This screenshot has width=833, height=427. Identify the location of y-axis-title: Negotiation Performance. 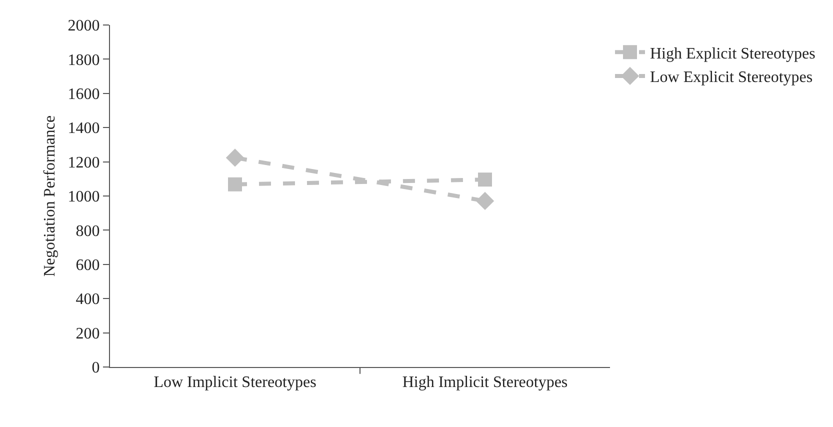
(50, 196).